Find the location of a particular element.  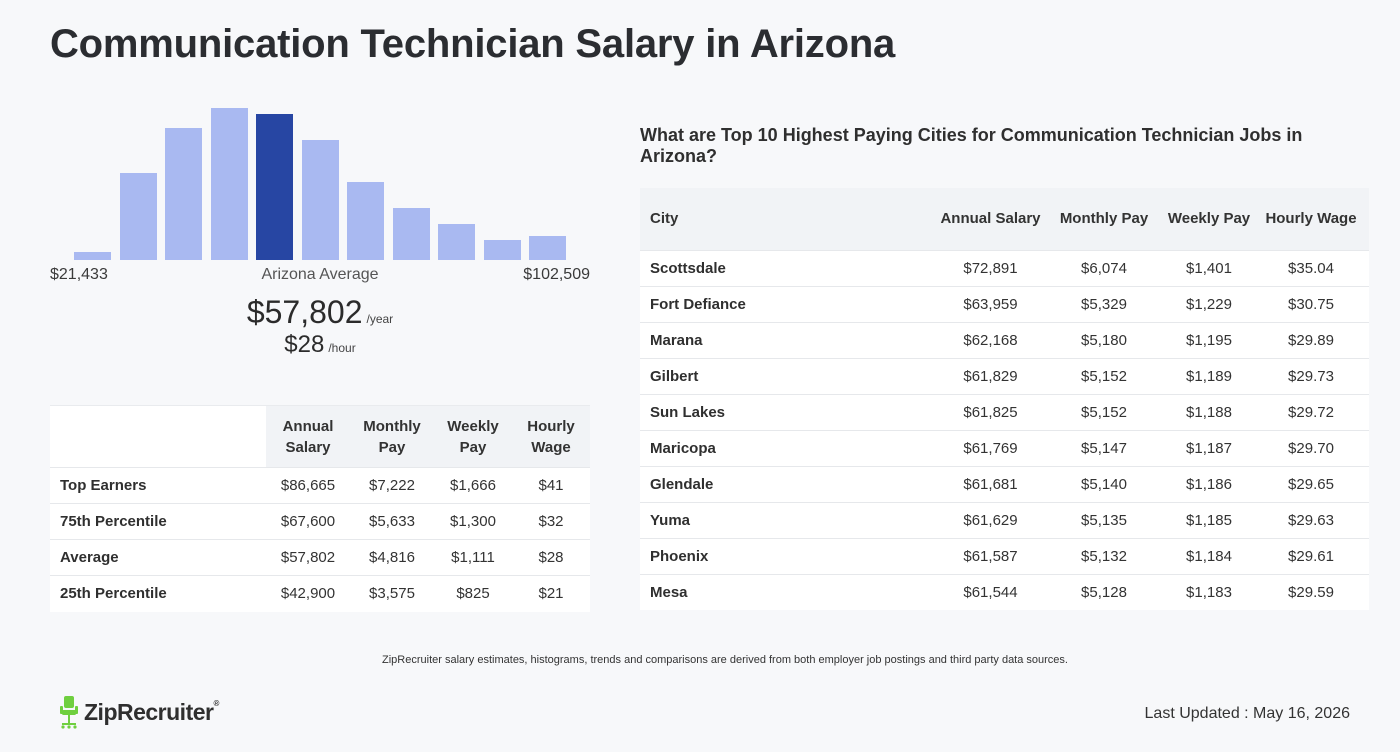

histogram-bar-average is located at coordinates (274, 187).